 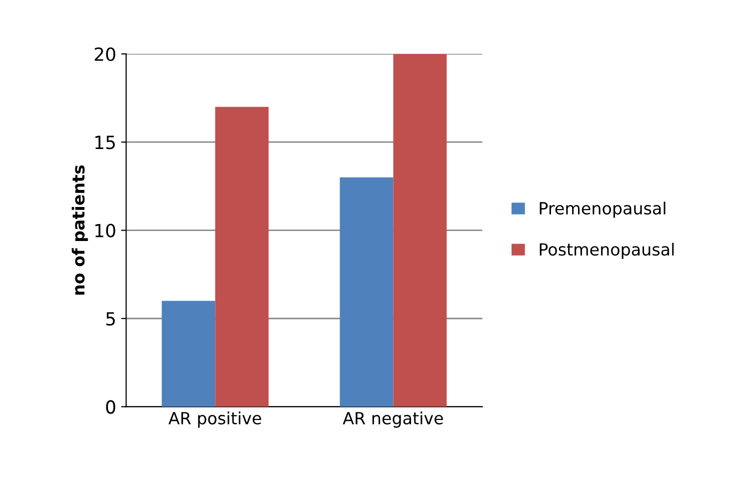 What do you see at coordinates (110, 319) in the screenshot?
I see `y-tick-label: 5` at bounding box center [110, 319].